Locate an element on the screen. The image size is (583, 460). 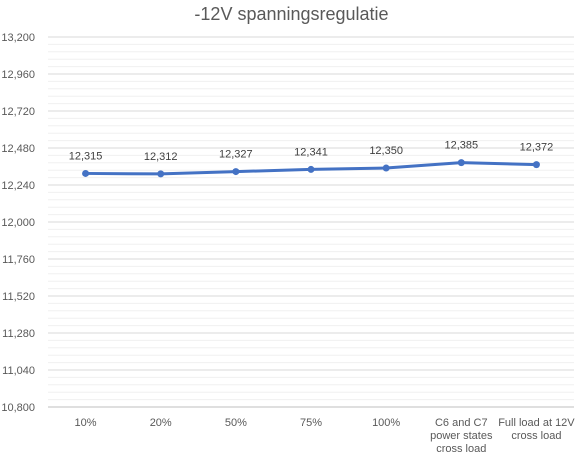
y-tick-label: 12,480 is located at coordinates (18, 149).